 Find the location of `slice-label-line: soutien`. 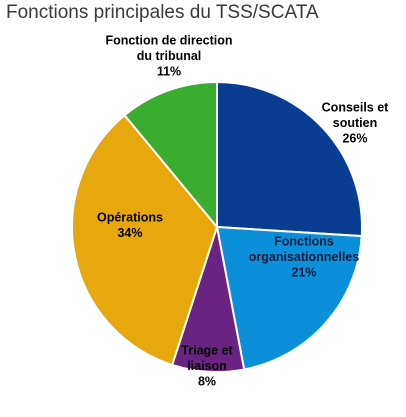

slice-label-line: soutien is located at coordinates (355, 123).